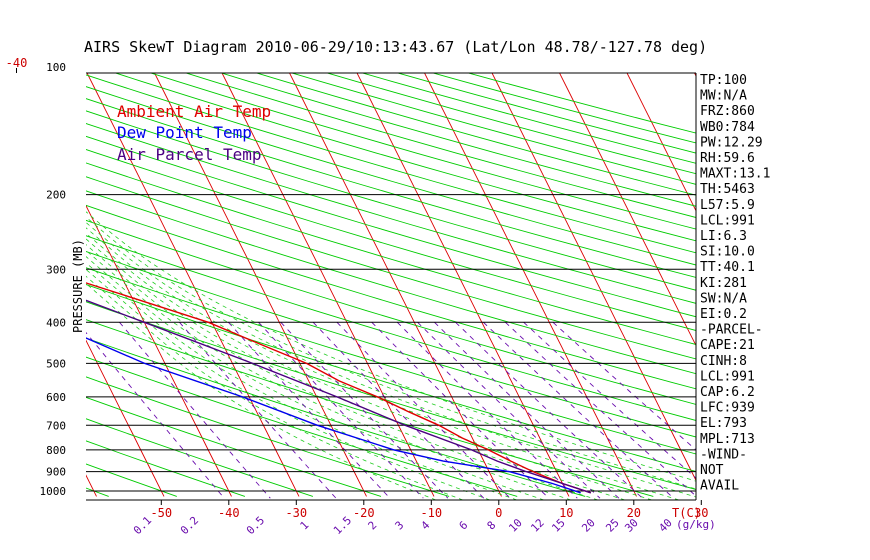 The image size is (870, 560). I want to click on legend-dewpoint: Dew Point Temp, so click(184, 132).